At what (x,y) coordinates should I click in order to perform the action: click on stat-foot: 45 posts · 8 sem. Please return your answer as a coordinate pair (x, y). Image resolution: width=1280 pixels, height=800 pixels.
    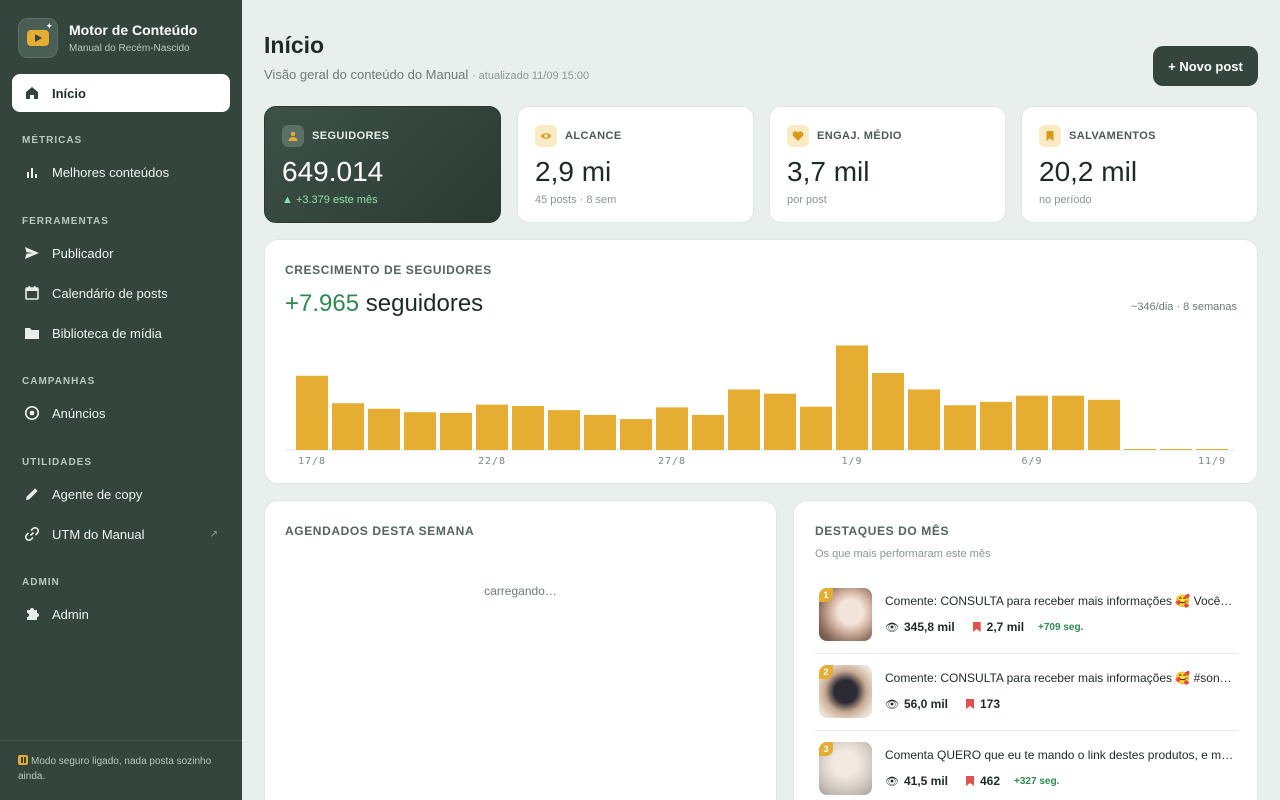
    Looking at the image, I should click on (576, 200).